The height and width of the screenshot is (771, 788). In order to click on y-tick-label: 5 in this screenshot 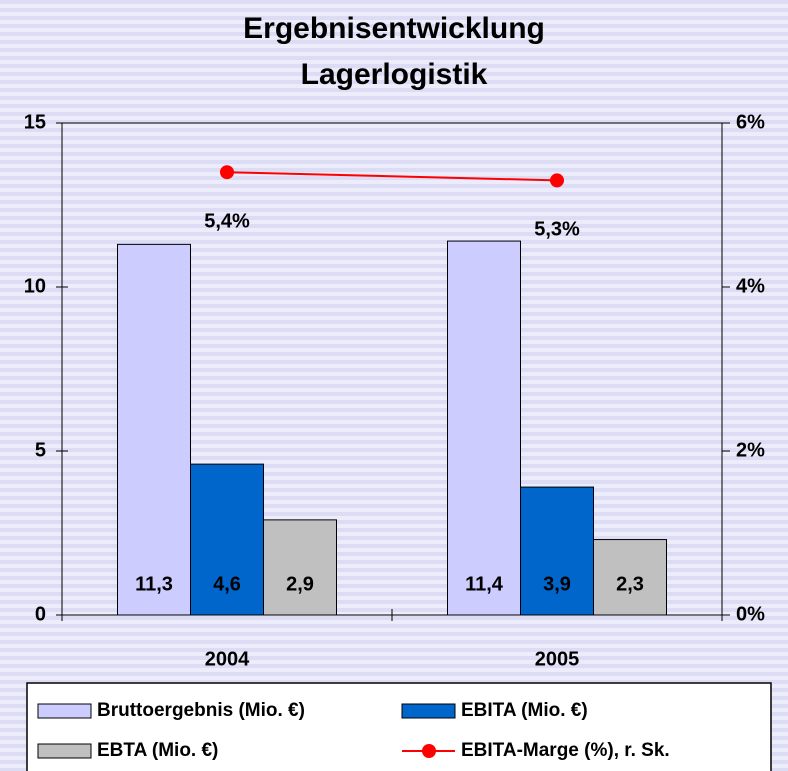, I will do `click(40, 450)`.